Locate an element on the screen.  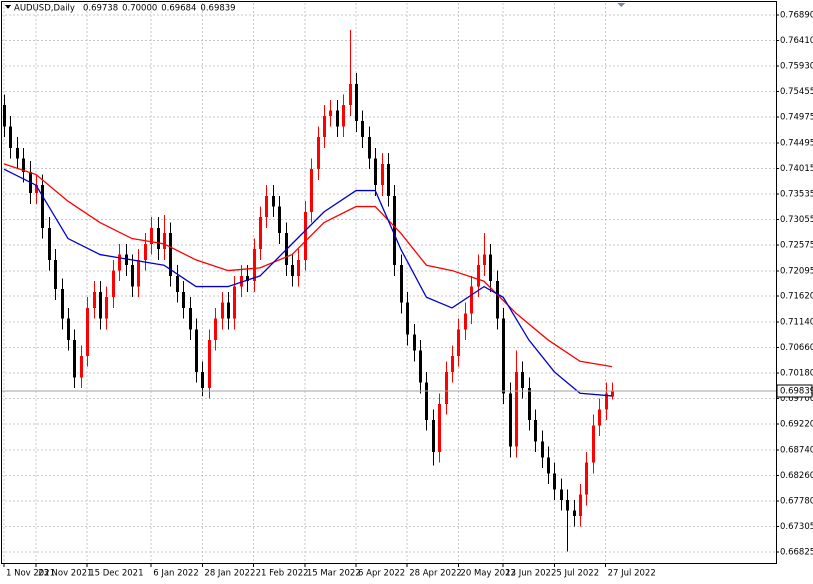
y-tick-label: 0.67305 is located at coordinates (796, 527).